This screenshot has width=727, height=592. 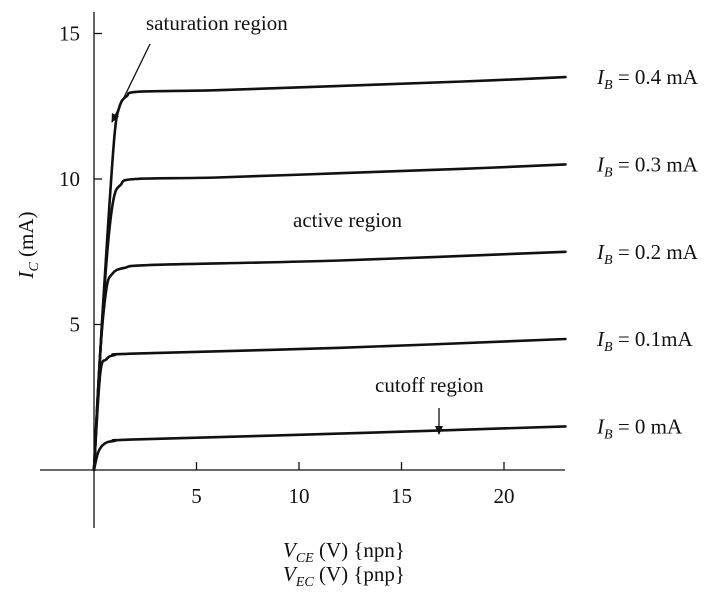 What do you see at coordinates (217, 23) in the screenshot?
I see `saturation-region-label: saturation region` at bounding box center [217, 23].